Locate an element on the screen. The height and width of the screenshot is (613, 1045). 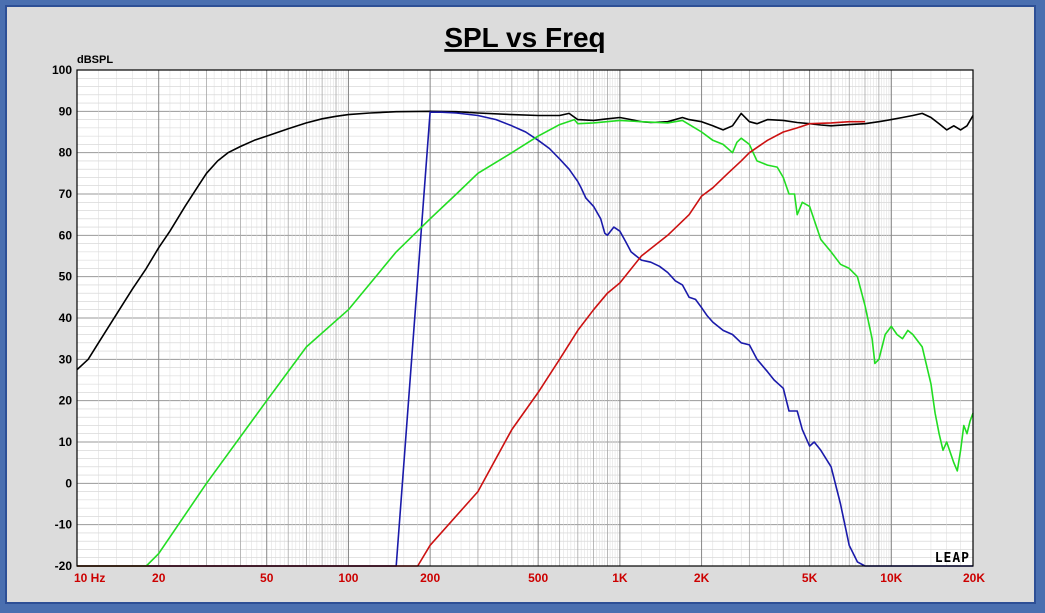
y-tick-label: 100 is located at coordinates (62, 70).